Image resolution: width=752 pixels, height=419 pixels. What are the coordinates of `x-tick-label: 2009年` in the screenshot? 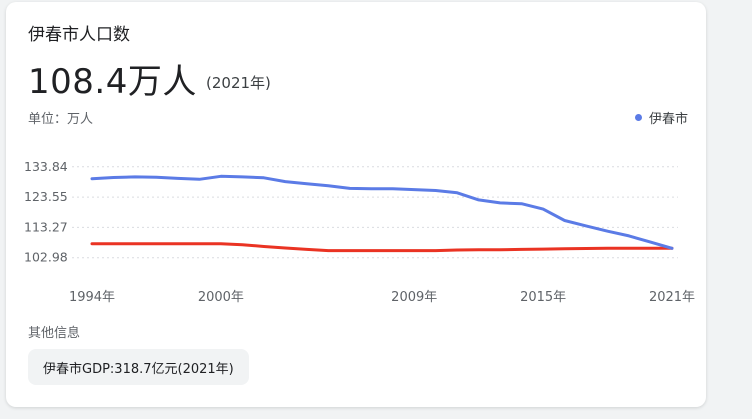 It's located at (414, 297).